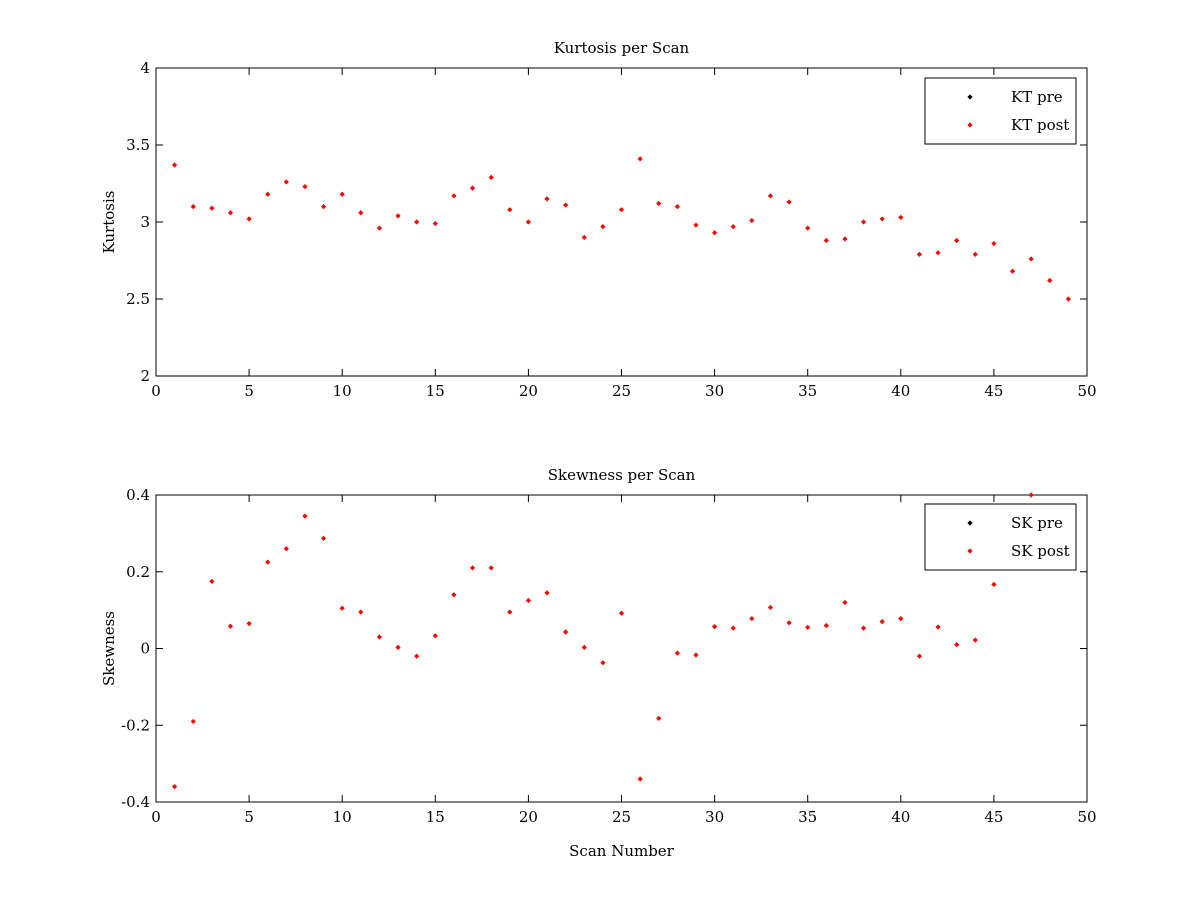 The width and height of the screenshot is (1200, 905). What do you see at coordinates (1000, 111) in the screenshot?
I see `legend-box` at bounding box center [1000, 111].